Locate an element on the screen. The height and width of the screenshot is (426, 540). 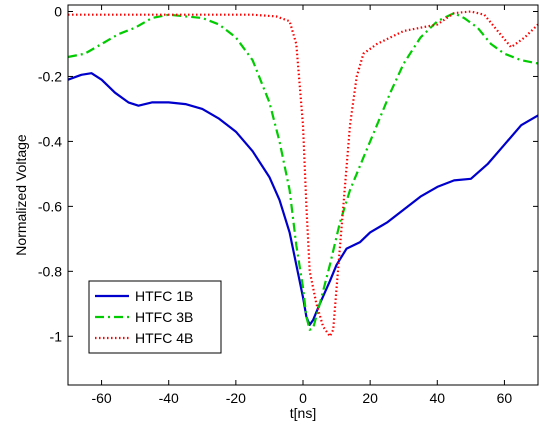
legend-label-1: HTFC 1B is located at coordinates (164, 296).